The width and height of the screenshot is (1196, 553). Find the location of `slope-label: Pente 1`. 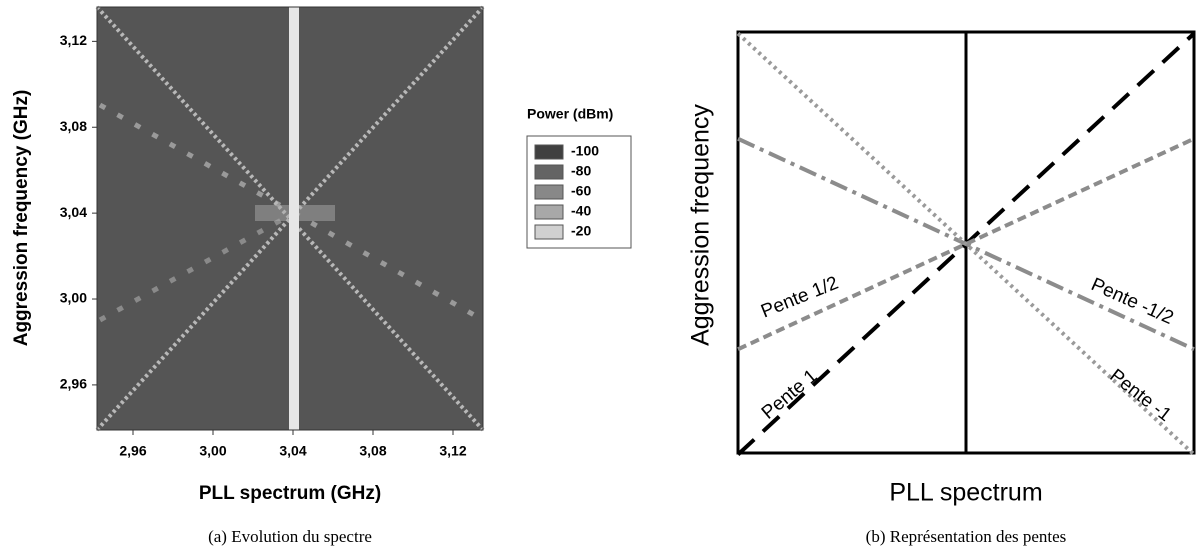

slope-label: Pente 1 is located at coordinates (790, 395).